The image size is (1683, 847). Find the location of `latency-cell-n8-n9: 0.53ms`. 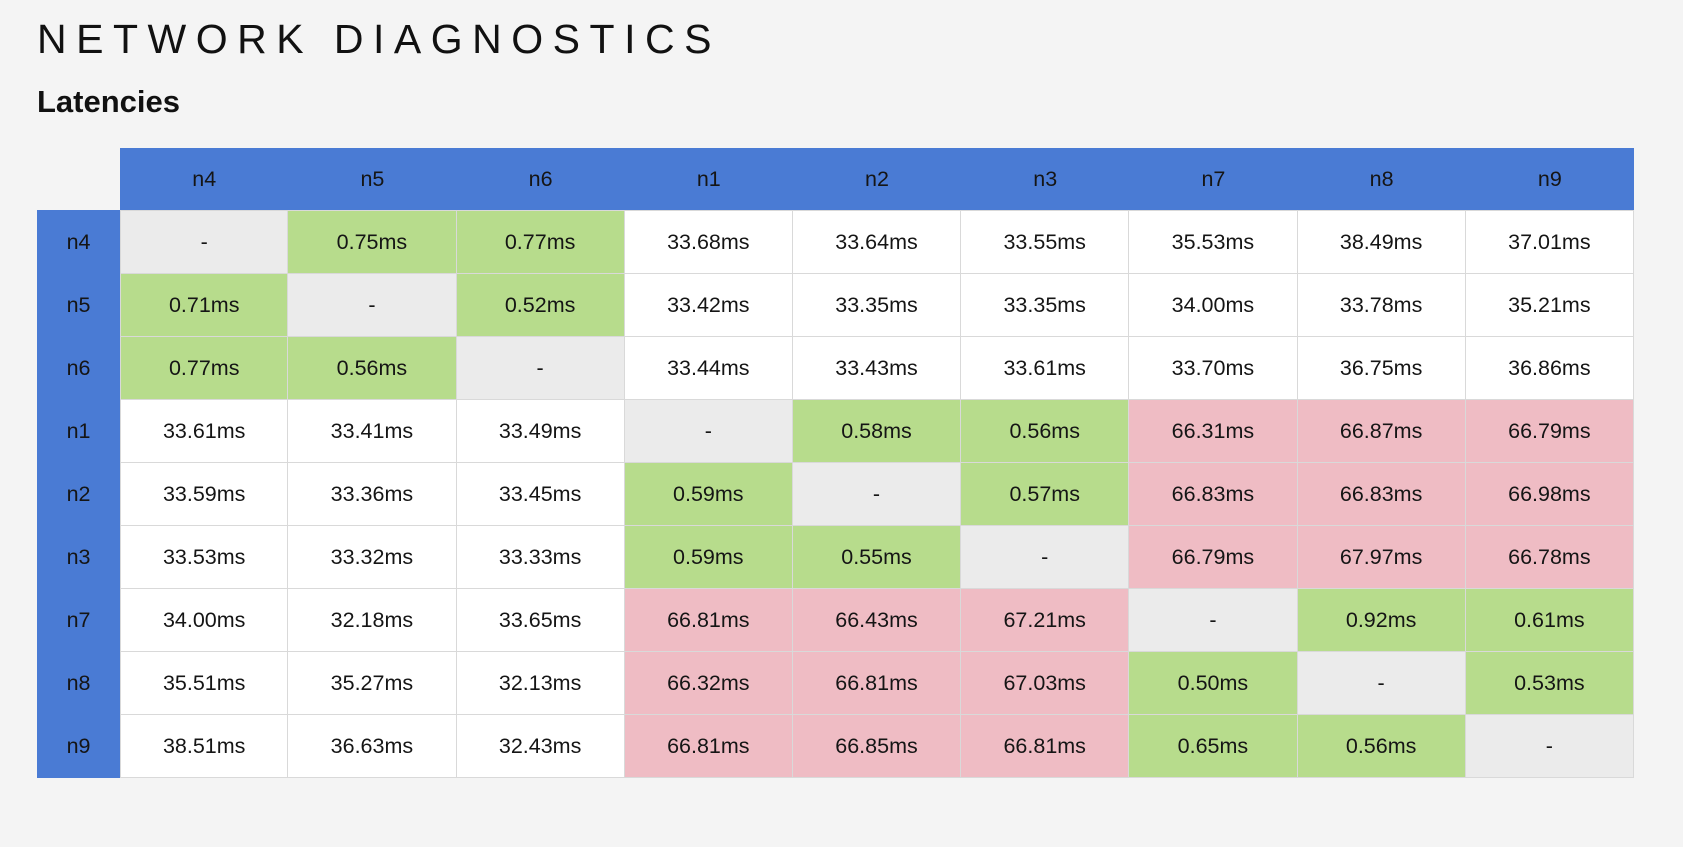

latency-cell-n8-n9: 0.53ms is located at coordinates (1549, 683).